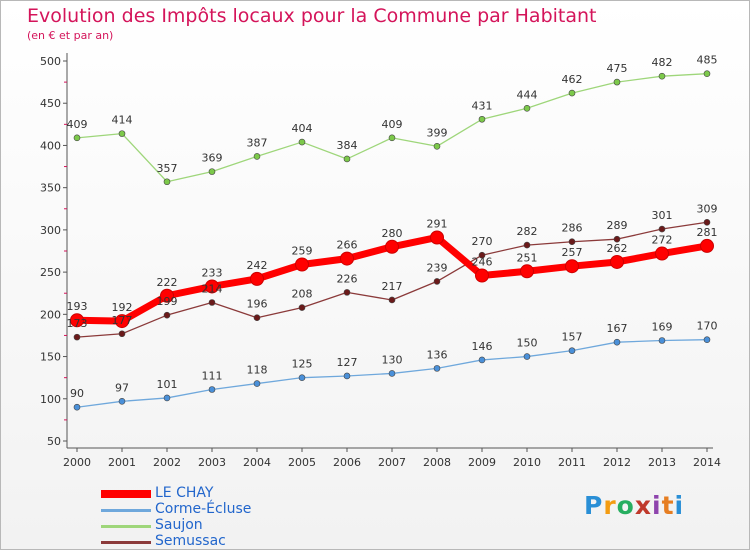  I want to click on x-tick-label: 2003, so click(212, 462).